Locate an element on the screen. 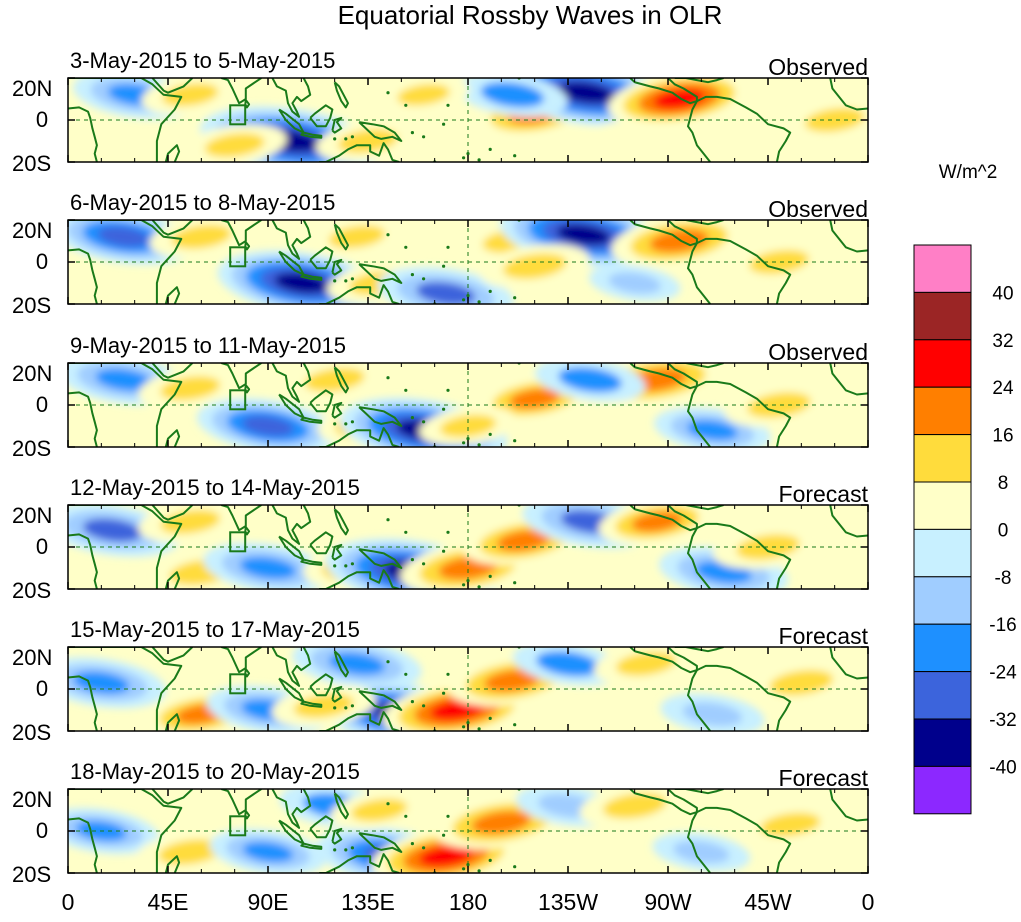 This screenshot has width=1021, height=922. map-panel: 20N 0 20S 6-May-2015 to 8-May-2015 Observed is located at coordinates (440, 254).